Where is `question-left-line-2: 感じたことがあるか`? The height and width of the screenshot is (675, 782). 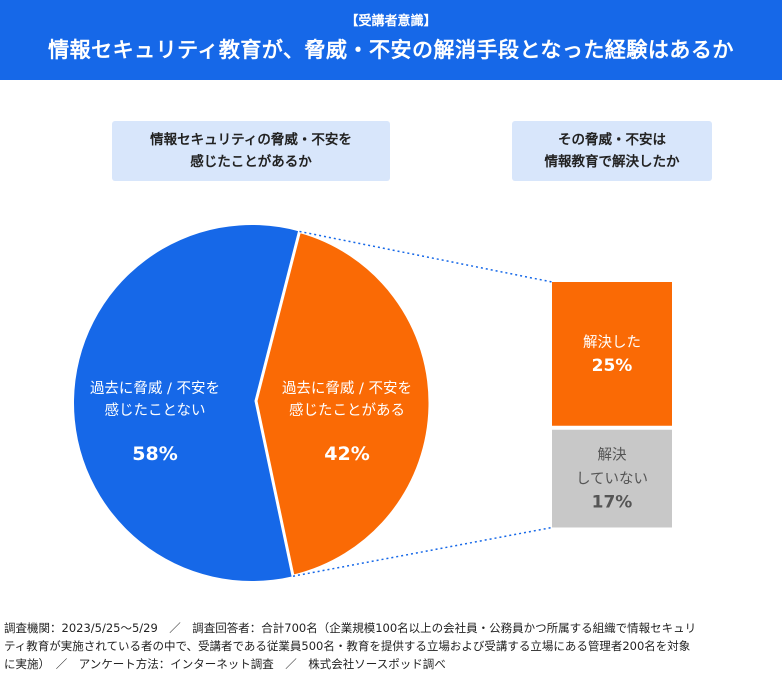
question-left-line-2: 感じたことがあるか is located at coordinates (251, 162).